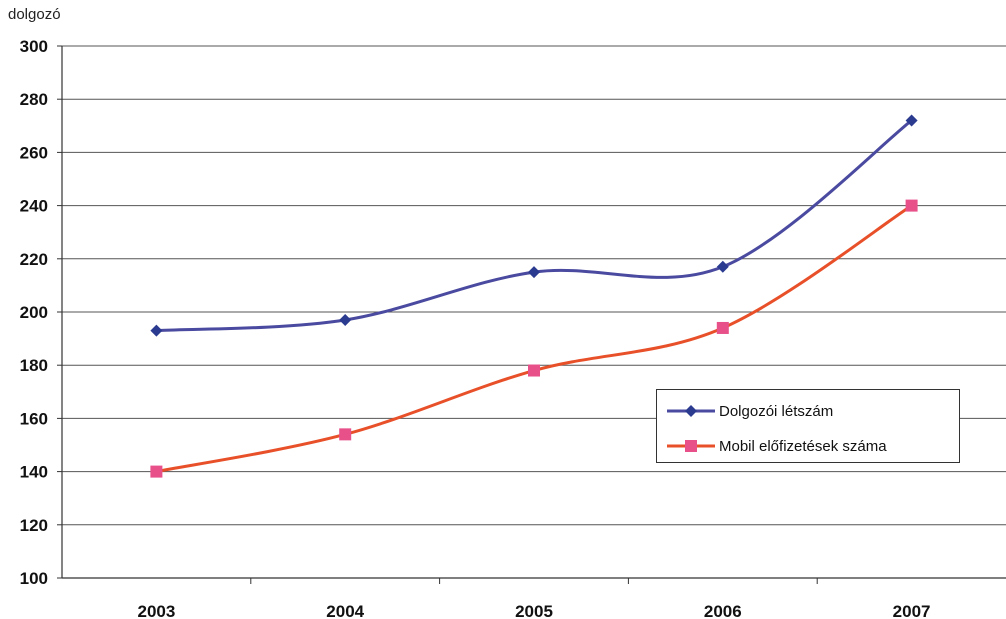 The width and height of the screenshot is (1006, 619). Describe the element at coordinates (34, 152) in the screenshot. I see `y-tick-label: 260` at that location.